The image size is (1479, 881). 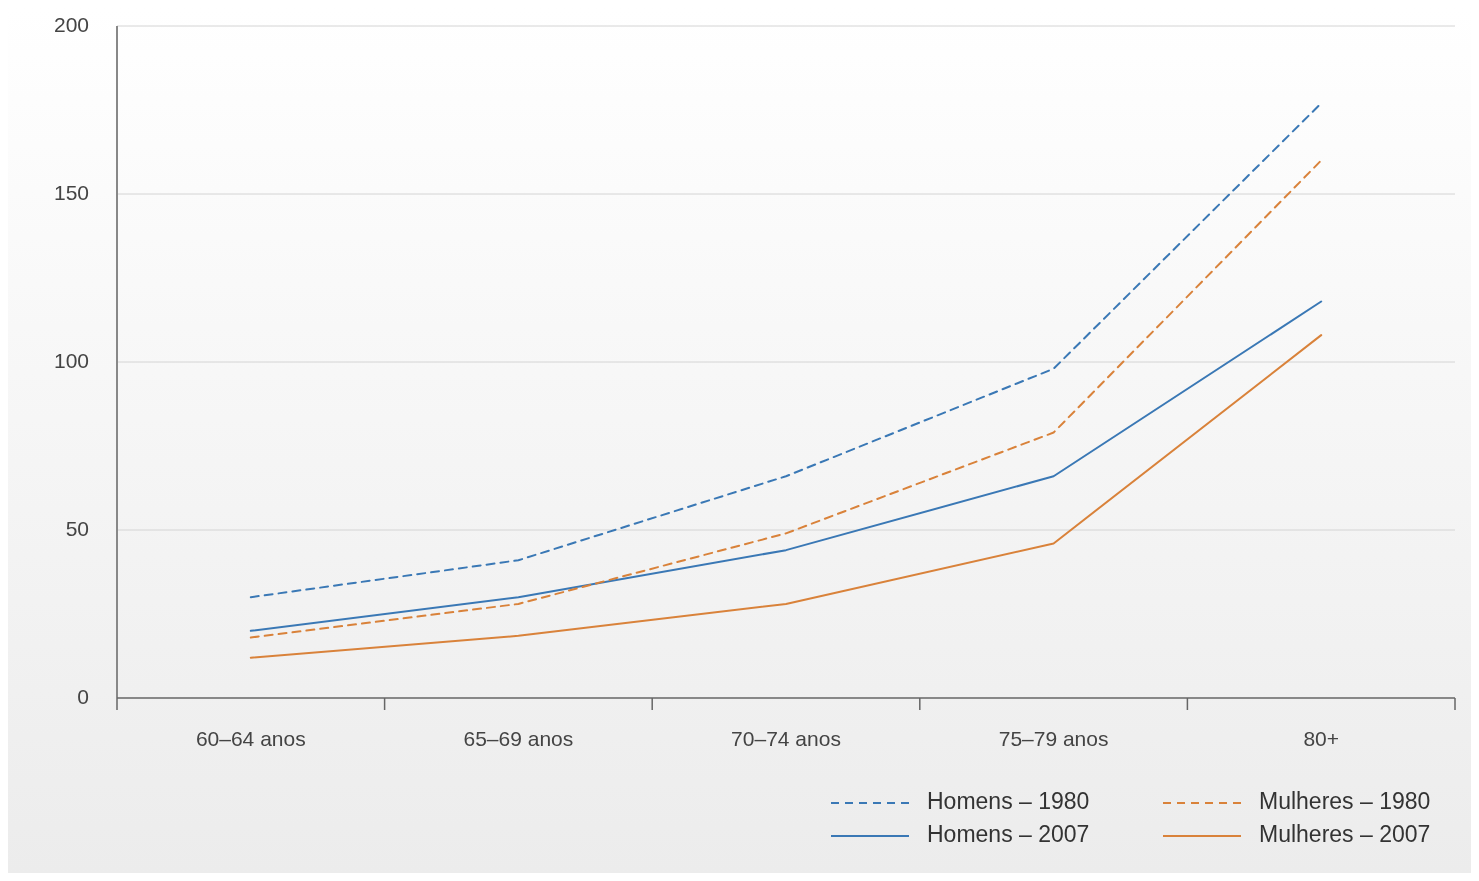 I want to click on y-tick-label: 150, so click(x=71, y=192).